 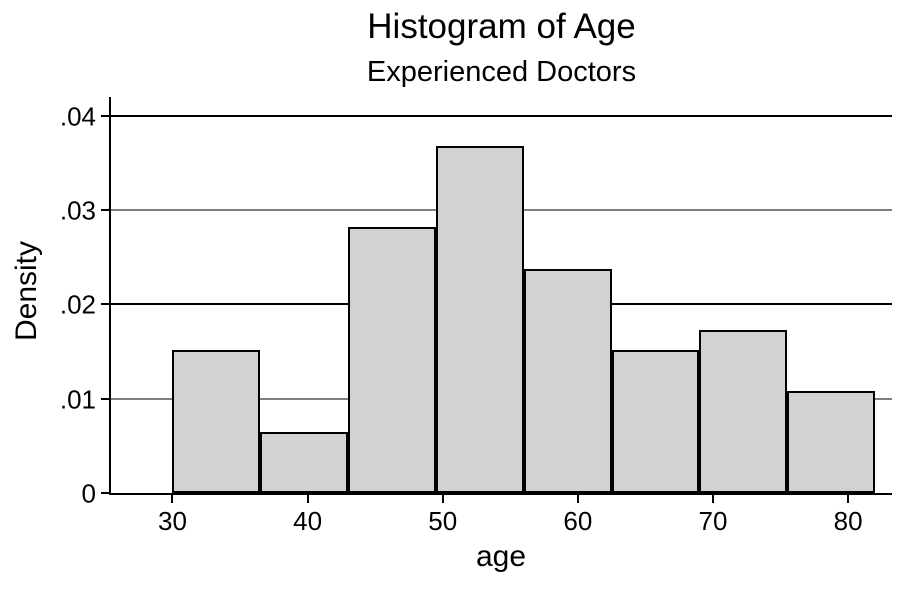 What do you see at coordinates (501, 72) in the screenshot?
I see `chart-subtitle: Experienced Doctors` at bounding box center [501, 72].